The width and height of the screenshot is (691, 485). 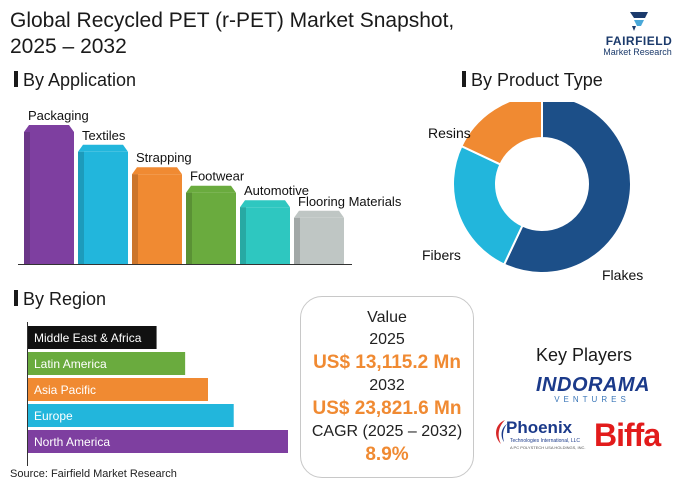 I want to click on section-region: By Region, so click(x=60, y=299).